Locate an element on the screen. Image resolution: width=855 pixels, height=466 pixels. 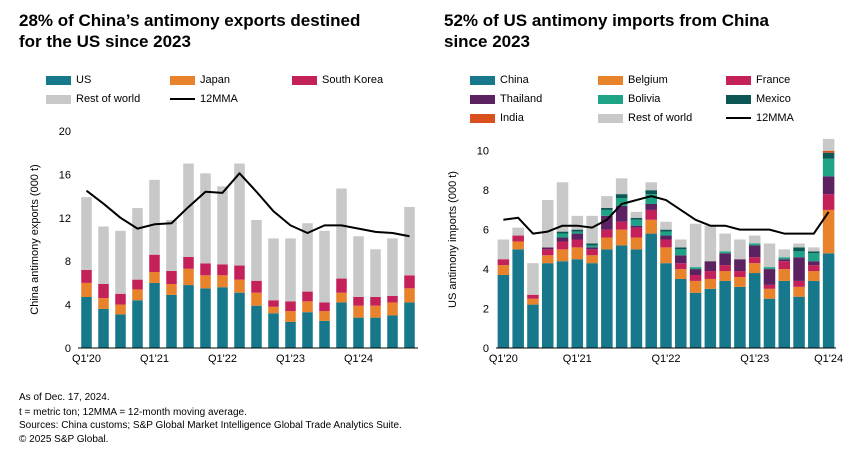
left-ytick-label-2: 8 is located at coordinates (68, 262).